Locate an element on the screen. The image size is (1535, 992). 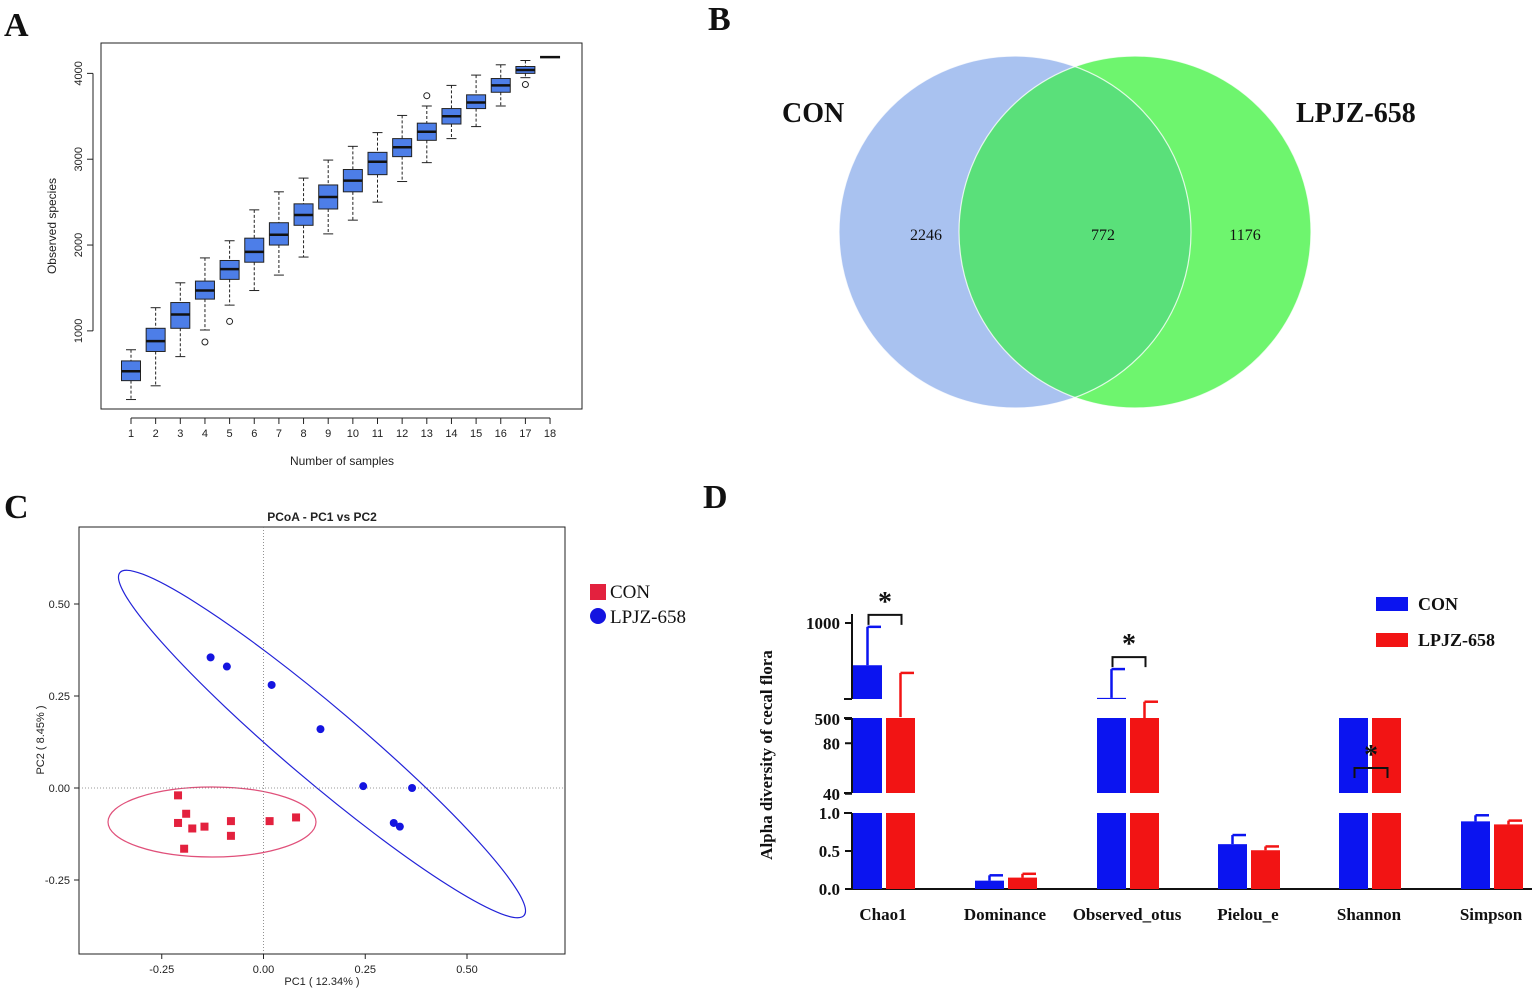
panel-b-venn: CON LPJZ-658 2246 772 1176 is located at coordinates (1099, 232).